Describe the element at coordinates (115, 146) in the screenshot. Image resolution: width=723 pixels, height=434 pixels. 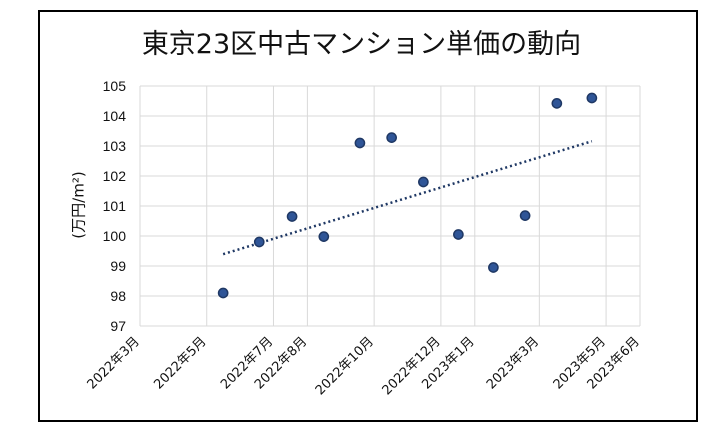
I see `y-tick-label: 103` at that location.